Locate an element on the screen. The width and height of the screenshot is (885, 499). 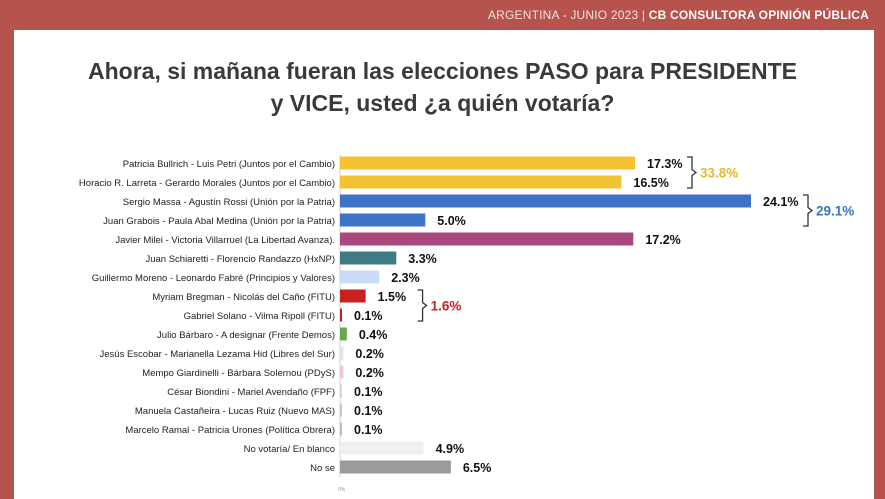
category-label: César Biondini - Mariel Avendaño (FPF) is located at coordinates (251, 392).